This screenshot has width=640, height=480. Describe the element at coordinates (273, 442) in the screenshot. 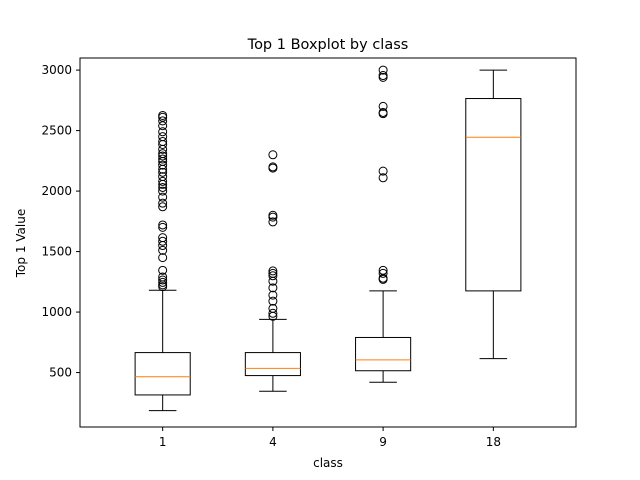

I see `x-tick-label: 4` at that location.